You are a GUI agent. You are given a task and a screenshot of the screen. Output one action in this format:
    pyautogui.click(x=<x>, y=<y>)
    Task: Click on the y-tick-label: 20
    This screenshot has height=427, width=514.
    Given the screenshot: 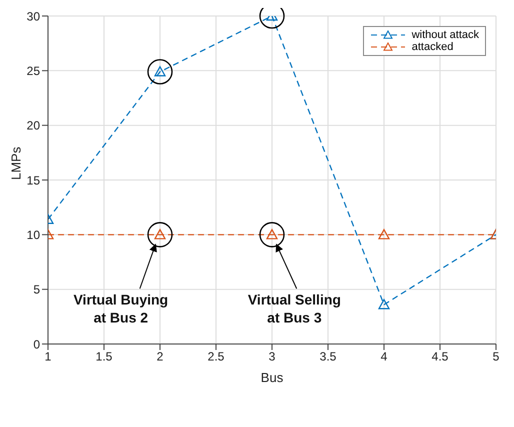 What is the action you would take?
    pyautogui.click(x=33, y=125)
    